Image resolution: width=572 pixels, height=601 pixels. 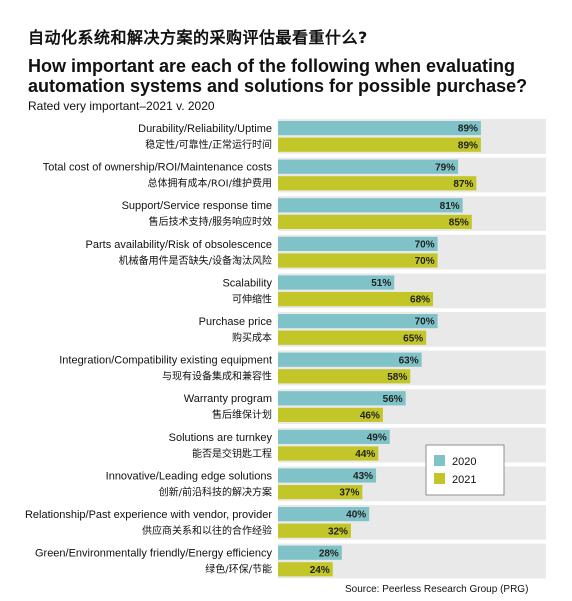 I want to click on category-label-cn-support-service-response-time: 售后技术支持/服务响应时效, so click(x=210, y=221).